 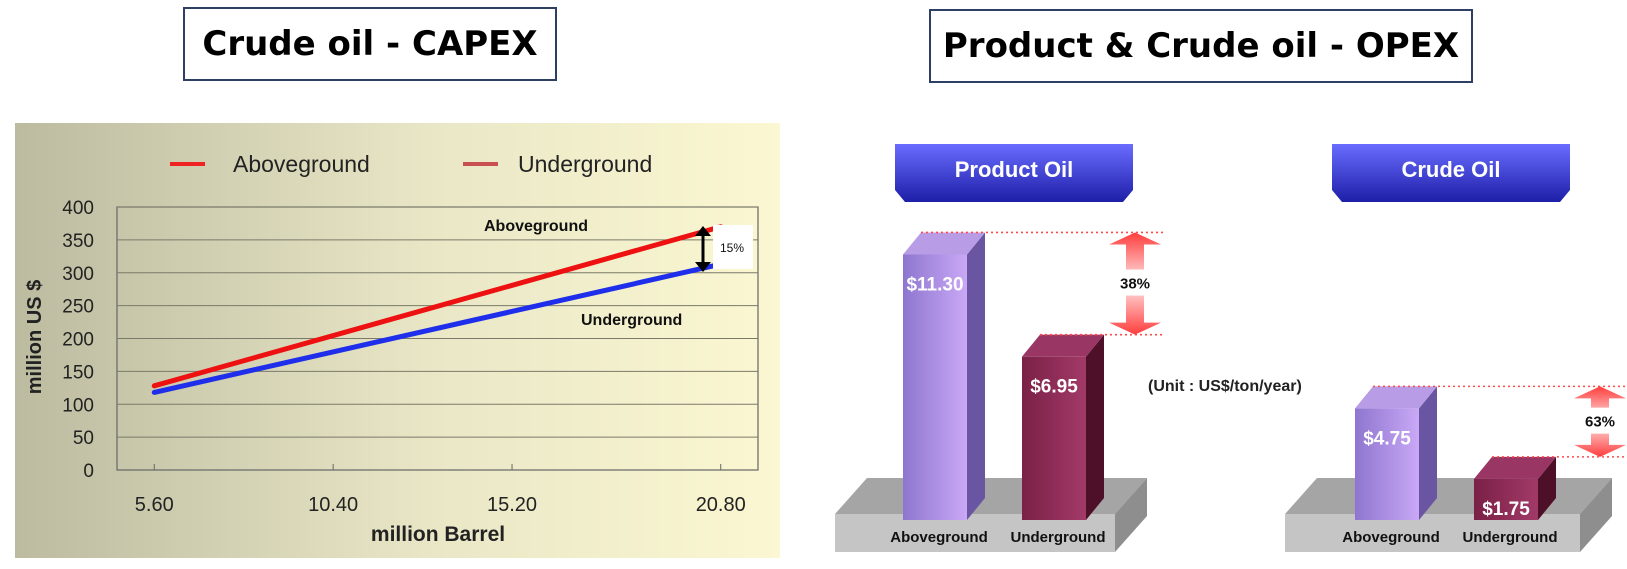 I want to click on bar-value-label: $6.95, so click(x=1054, y=387).